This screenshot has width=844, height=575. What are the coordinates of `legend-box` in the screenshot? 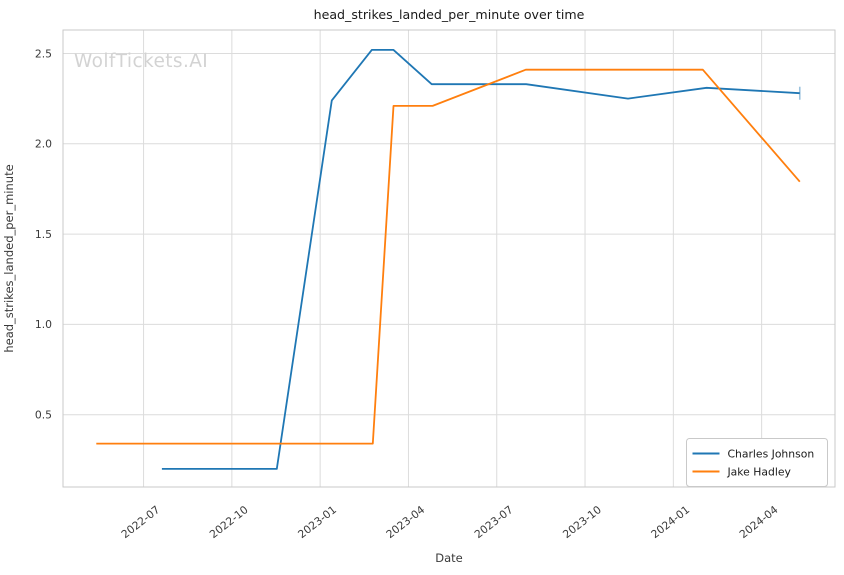 It's located at (757, 462).